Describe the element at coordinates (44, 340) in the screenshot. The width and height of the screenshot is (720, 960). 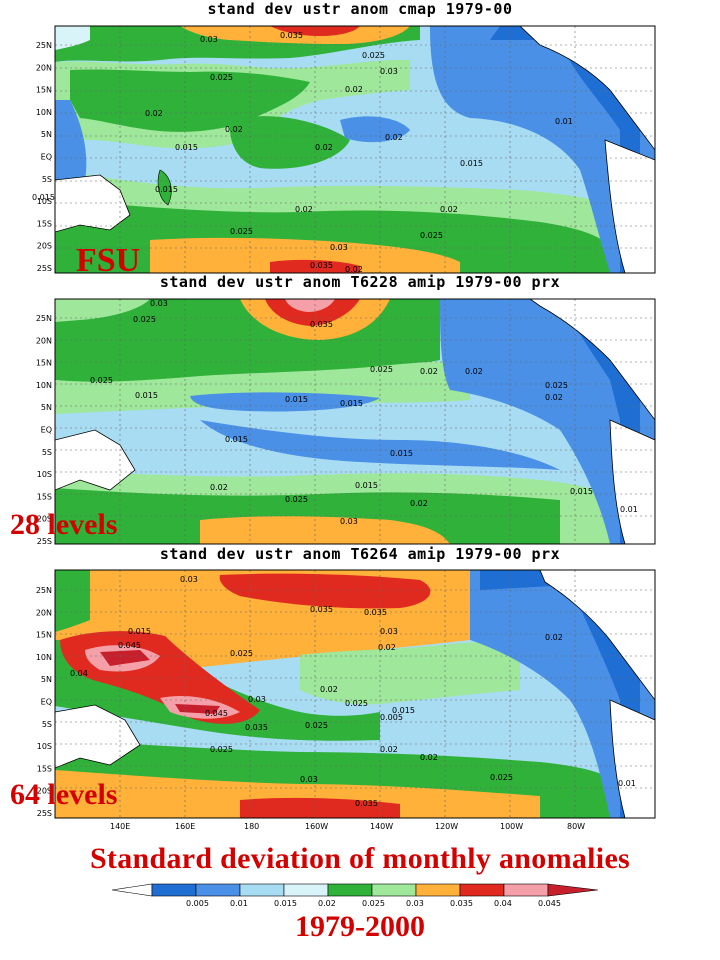
I see `lat-label: 20N` at that location.